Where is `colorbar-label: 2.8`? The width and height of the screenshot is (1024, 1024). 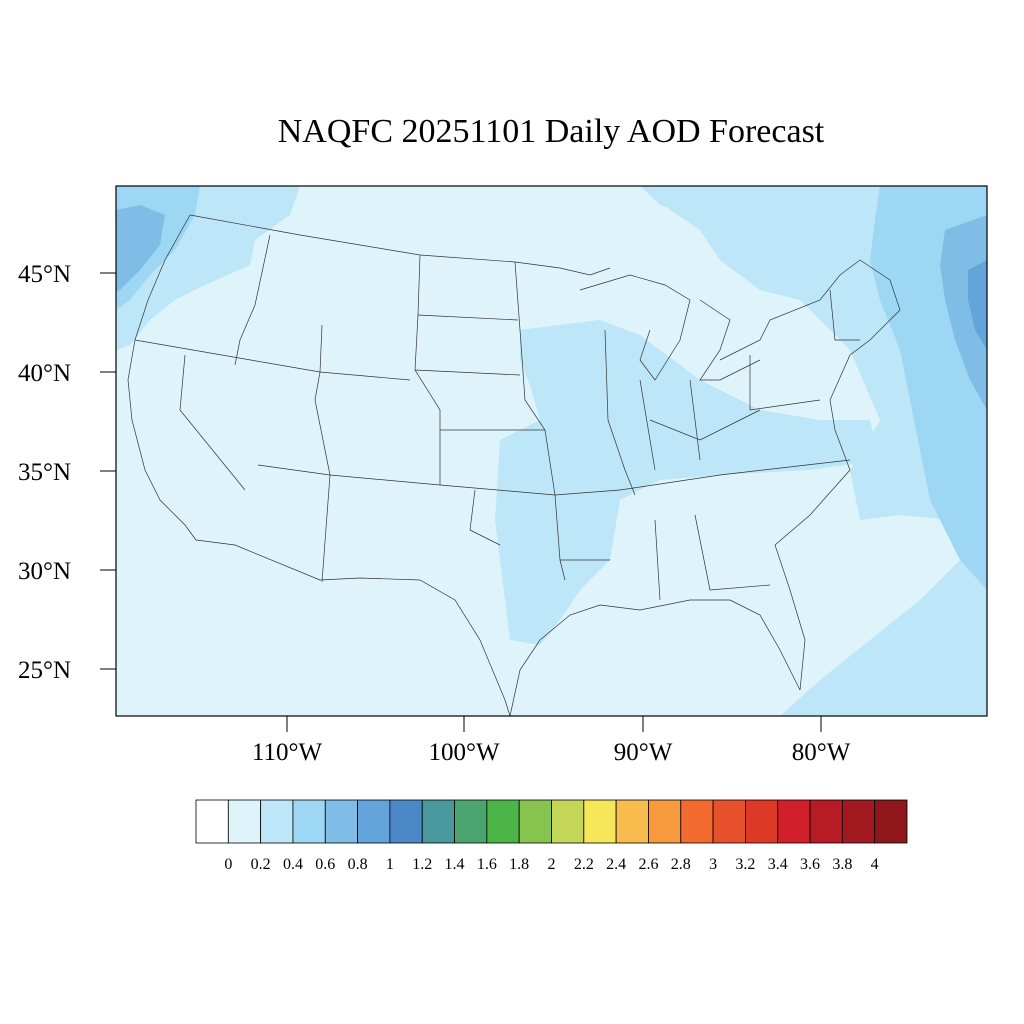
colorbar-label: 2.8 is located at coordinates (681, 864).